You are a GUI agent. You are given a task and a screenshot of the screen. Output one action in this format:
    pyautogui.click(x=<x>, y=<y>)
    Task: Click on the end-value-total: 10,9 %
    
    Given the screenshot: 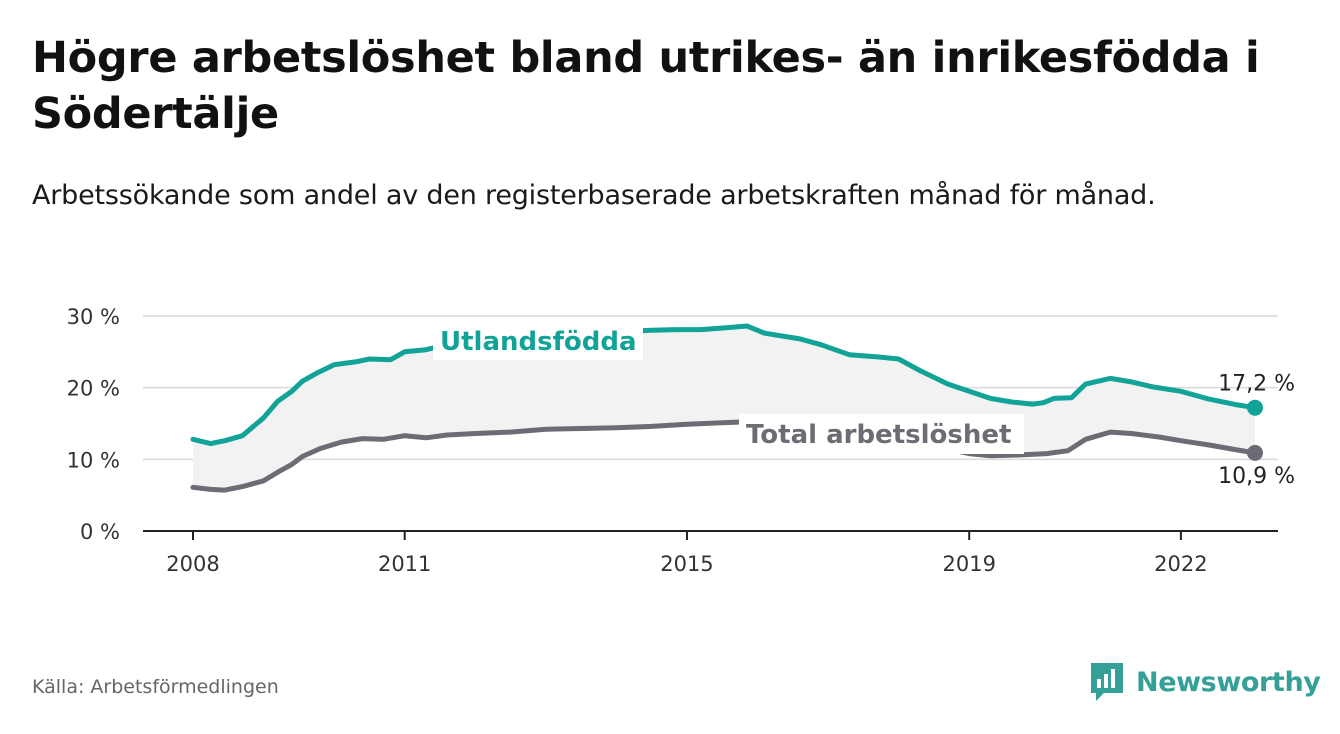 What is the action you would take?
    pyautogui.click(x=1256, y=476)
    